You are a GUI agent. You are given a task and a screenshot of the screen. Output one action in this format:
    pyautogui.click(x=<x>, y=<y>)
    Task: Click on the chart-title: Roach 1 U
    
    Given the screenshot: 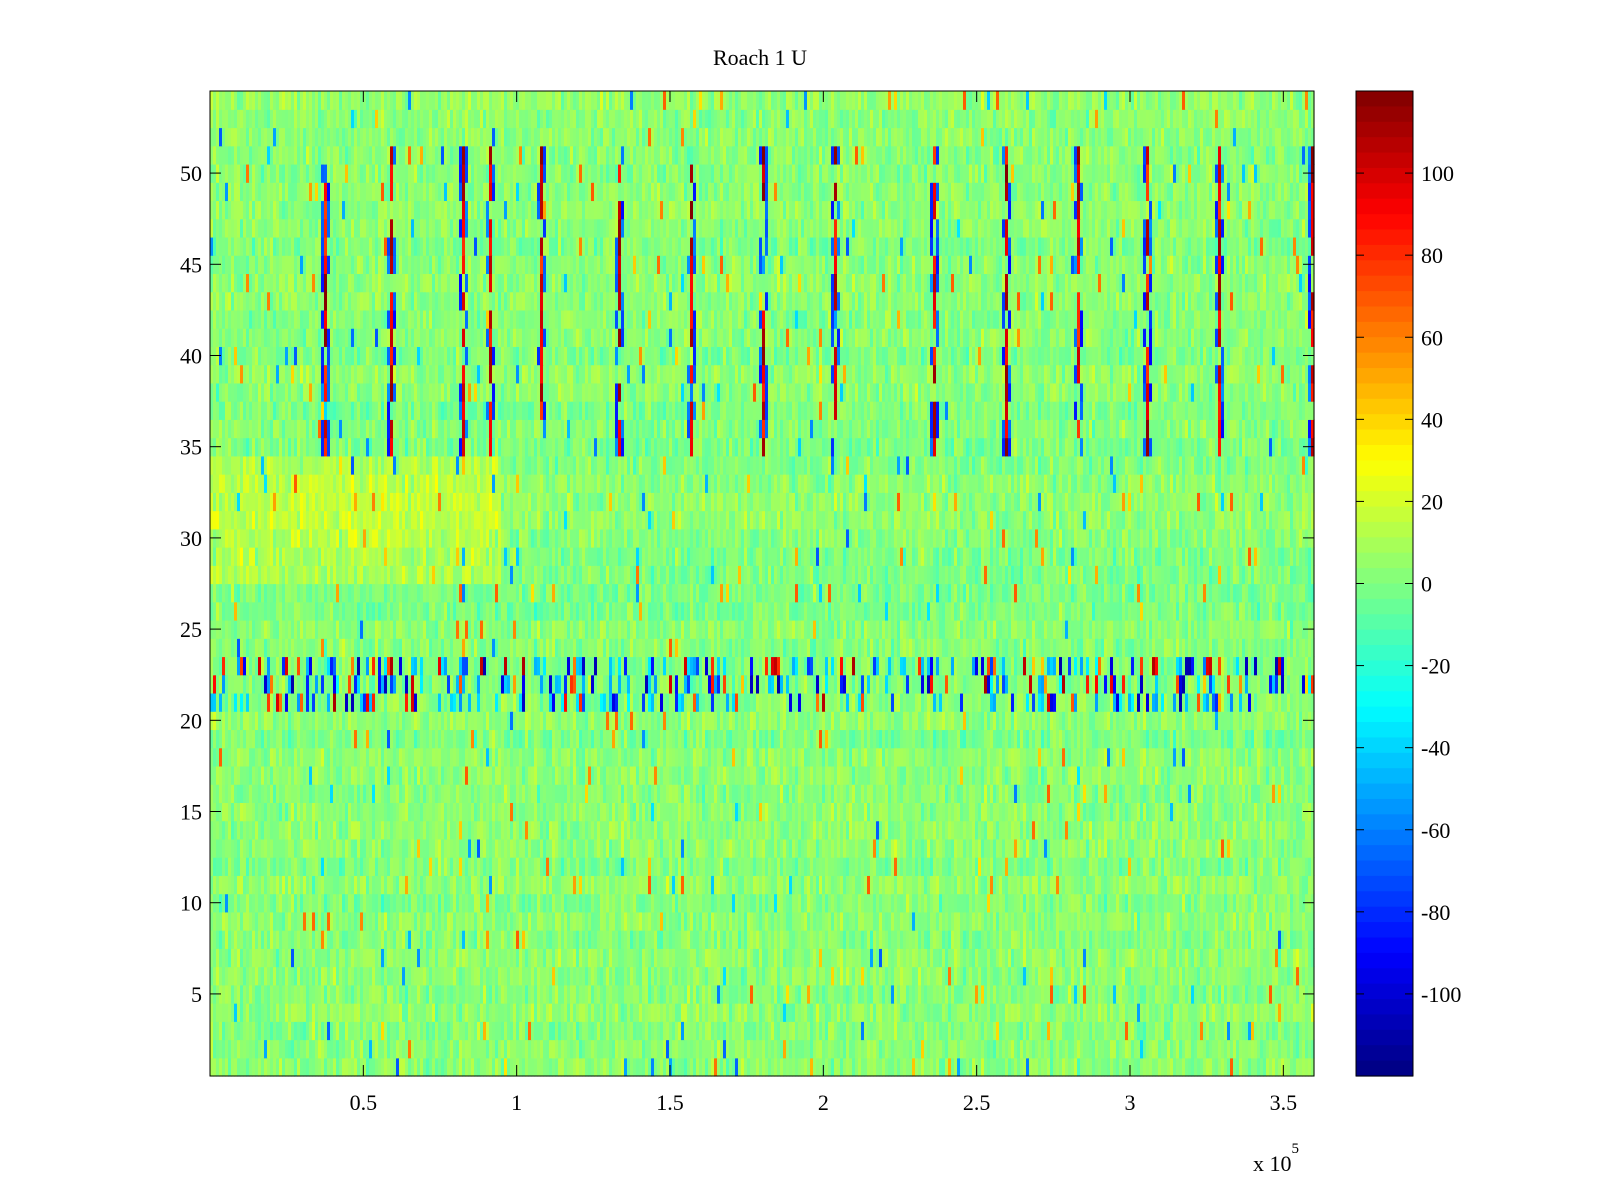 What is the action you would take?
    pyautogui.click(x=760, y=57)
    